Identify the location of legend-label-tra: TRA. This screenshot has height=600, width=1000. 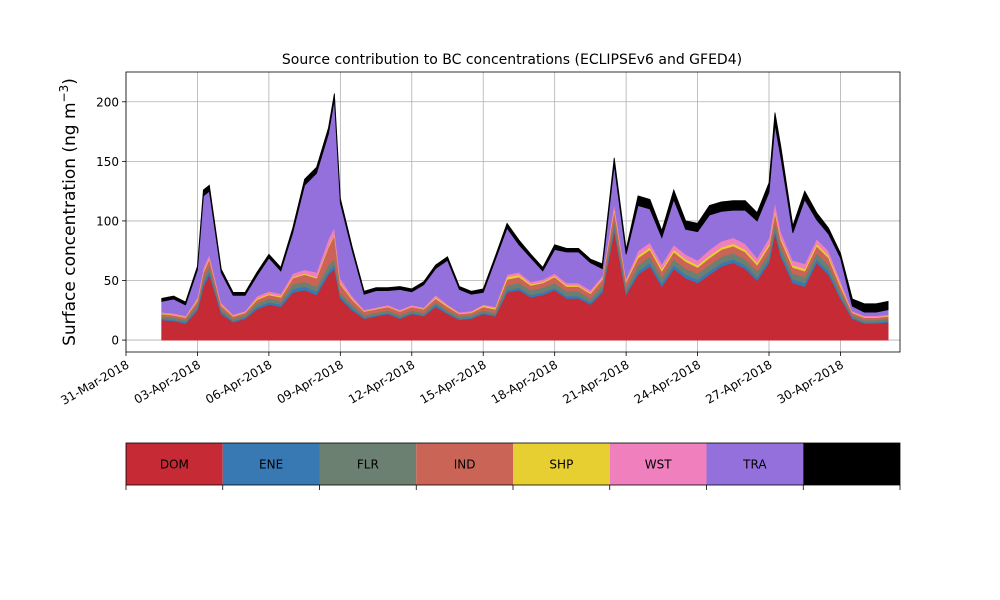
(754, 465).